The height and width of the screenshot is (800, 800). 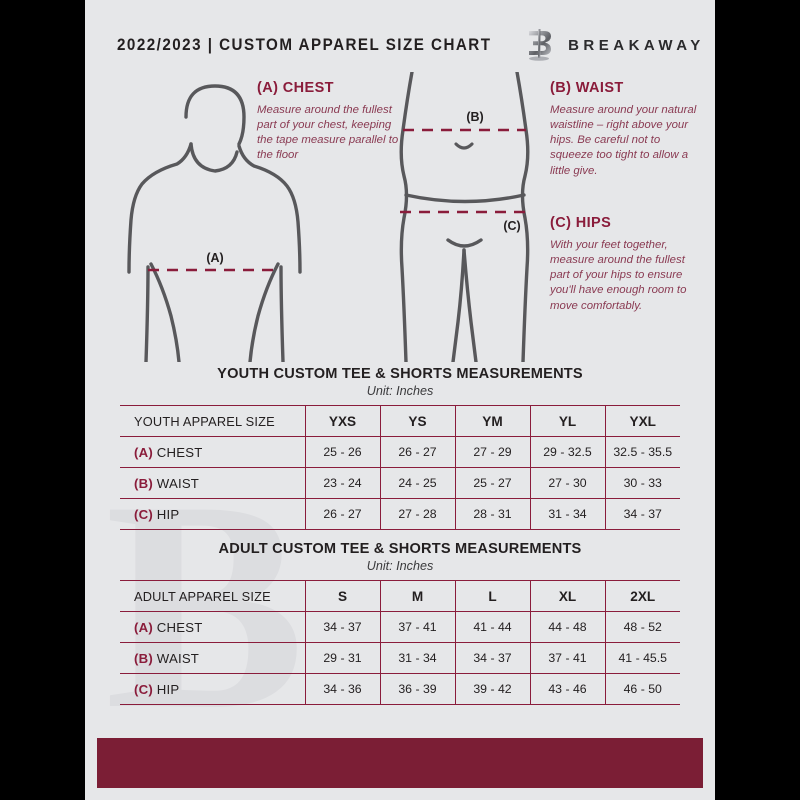 What do you see at coordinates (212, 421) in the screenshot?
I see `youth-size-header: YOUTH APPAREL SIZE` at bounding box center [212, 421].